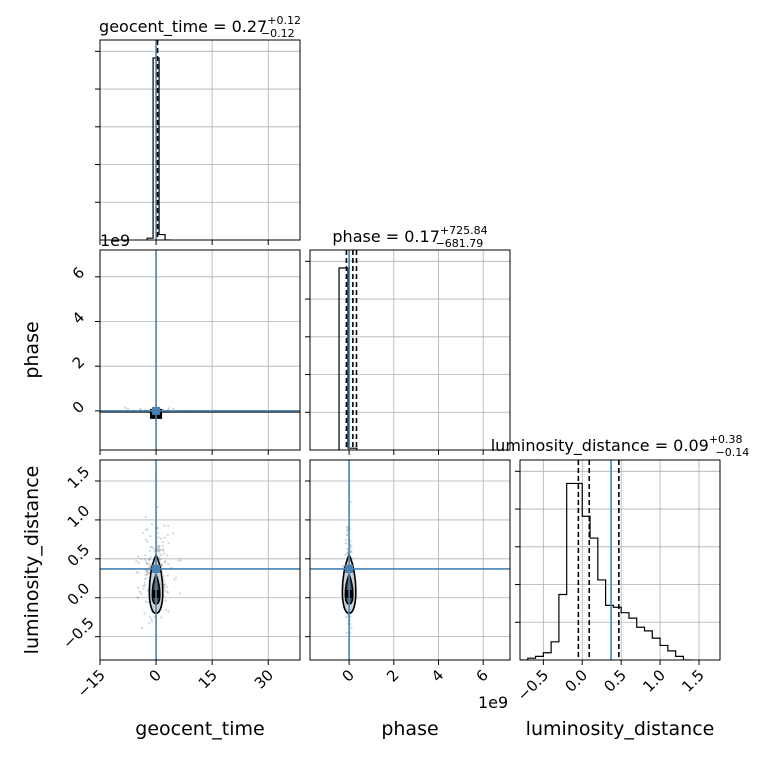  What do you see at coordinates (79, 594) in the screenshot?
I see `y-tick-label: 0.0` at bounding box center [79, 594].